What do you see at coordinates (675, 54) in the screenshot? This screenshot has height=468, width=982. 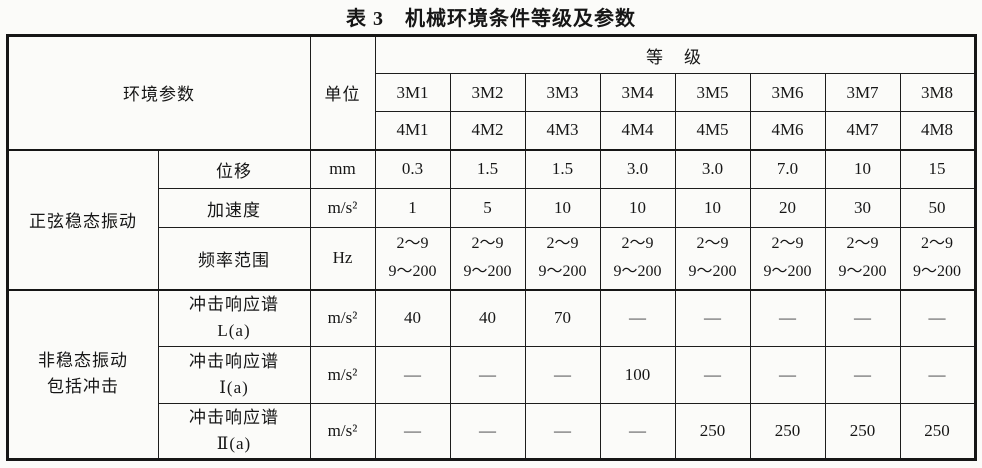 I see `grade-header-cell: 等 级` at bounding box center [675, 54].